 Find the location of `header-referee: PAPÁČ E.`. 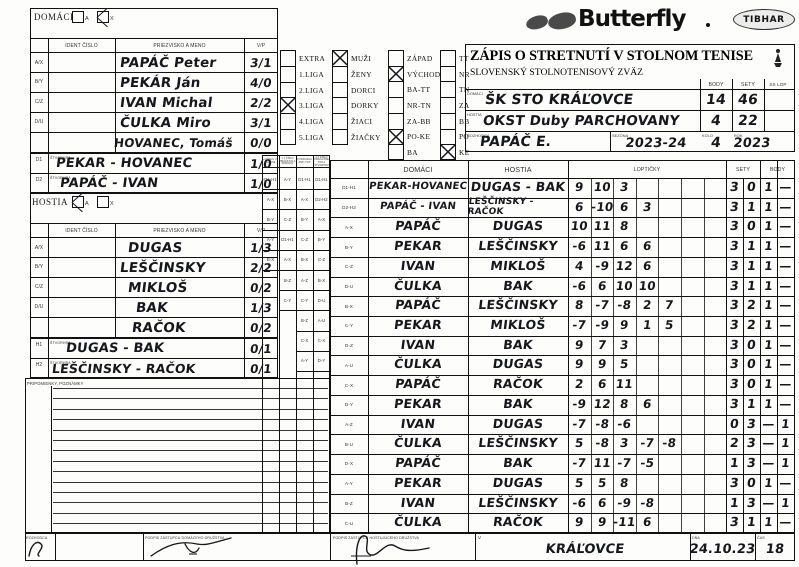

header-referee: PAPÁČ E. is located at coordinates (516, 142).